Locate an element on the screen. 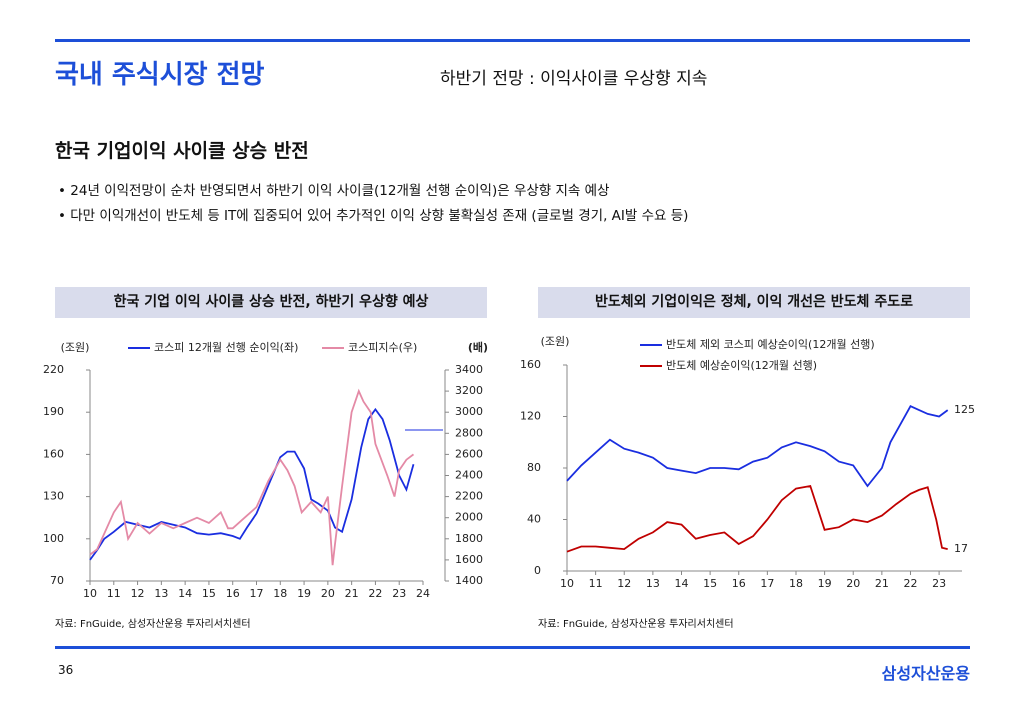  end-label: 17 is located at coordinates (961, 548).